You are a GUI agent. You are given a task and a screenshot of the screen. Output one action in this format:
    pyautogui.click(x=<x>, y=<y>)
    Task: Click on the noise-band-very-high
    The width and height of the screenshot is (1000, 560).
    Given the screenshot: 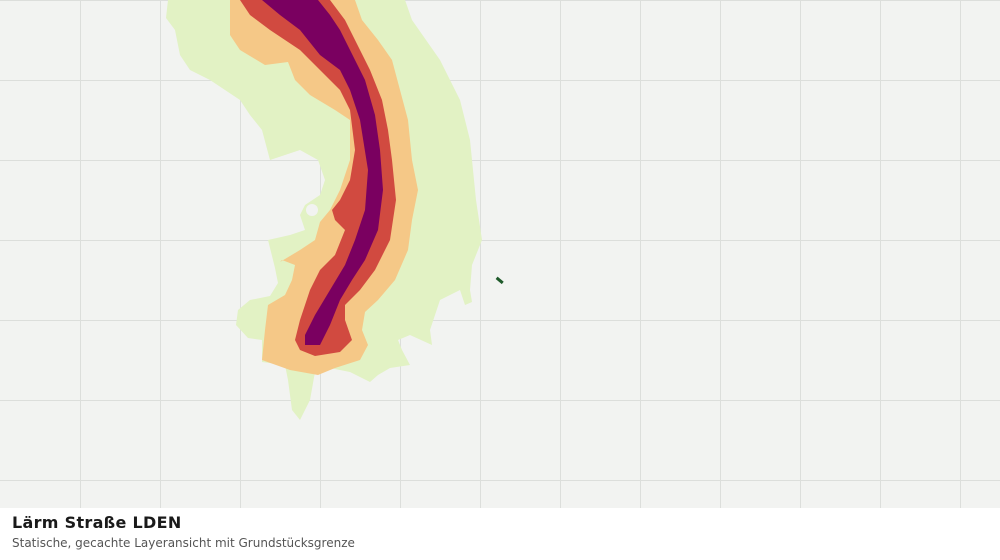 What is the action you would take?
    pyautogui.click(x=322, y=172)
    